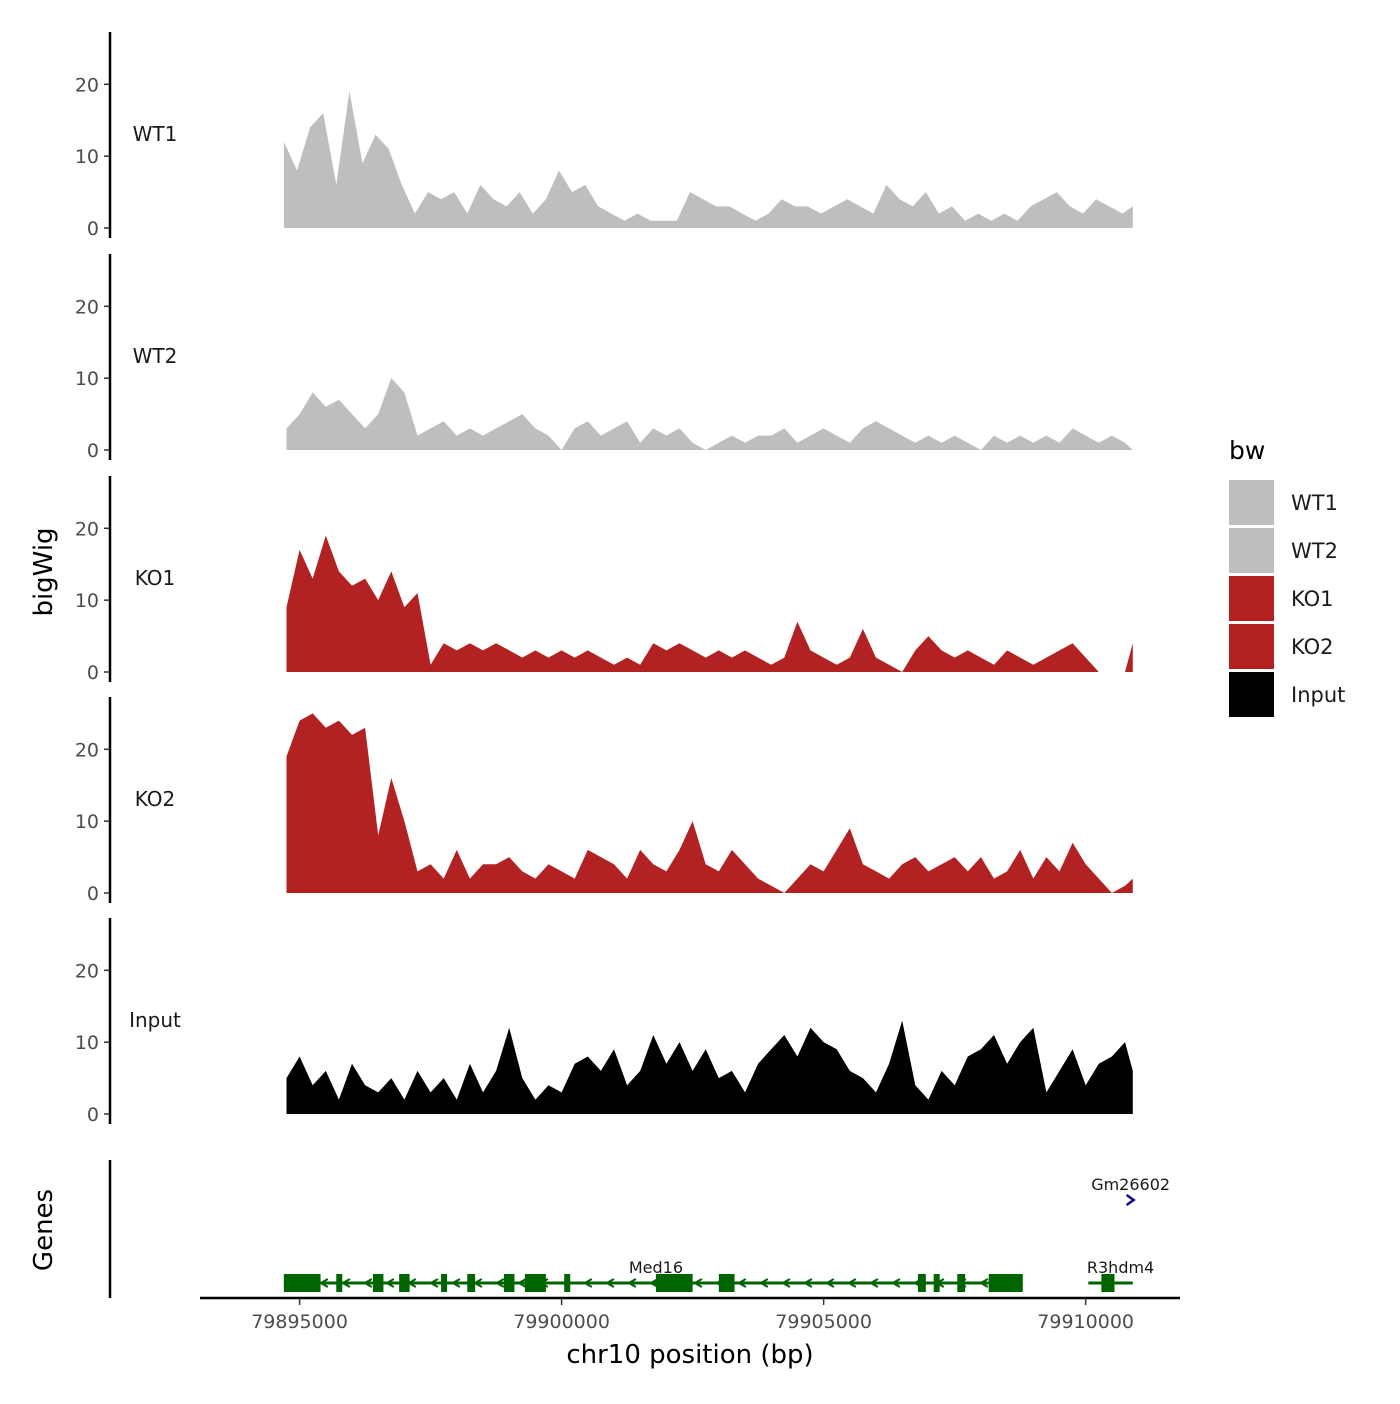 This screenshot has height=1404, width=1400. What do you see at coordinates (1251, 646) in the screenshot?
I see `legend-swatch-ko2` at bounding box center [1251, 646].